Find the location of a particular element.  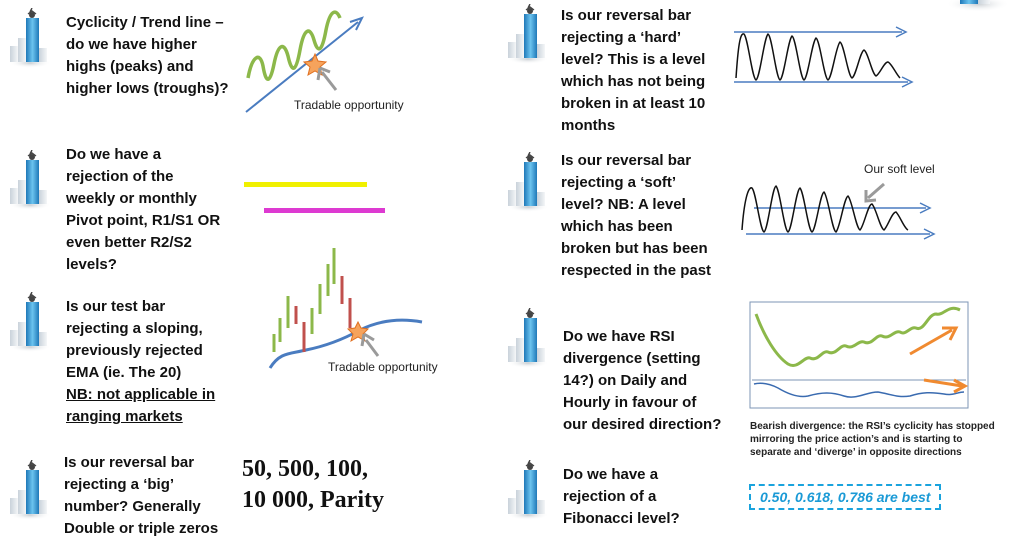

big-number-line: 10 000, Parity is located at coordinates (313, 500).